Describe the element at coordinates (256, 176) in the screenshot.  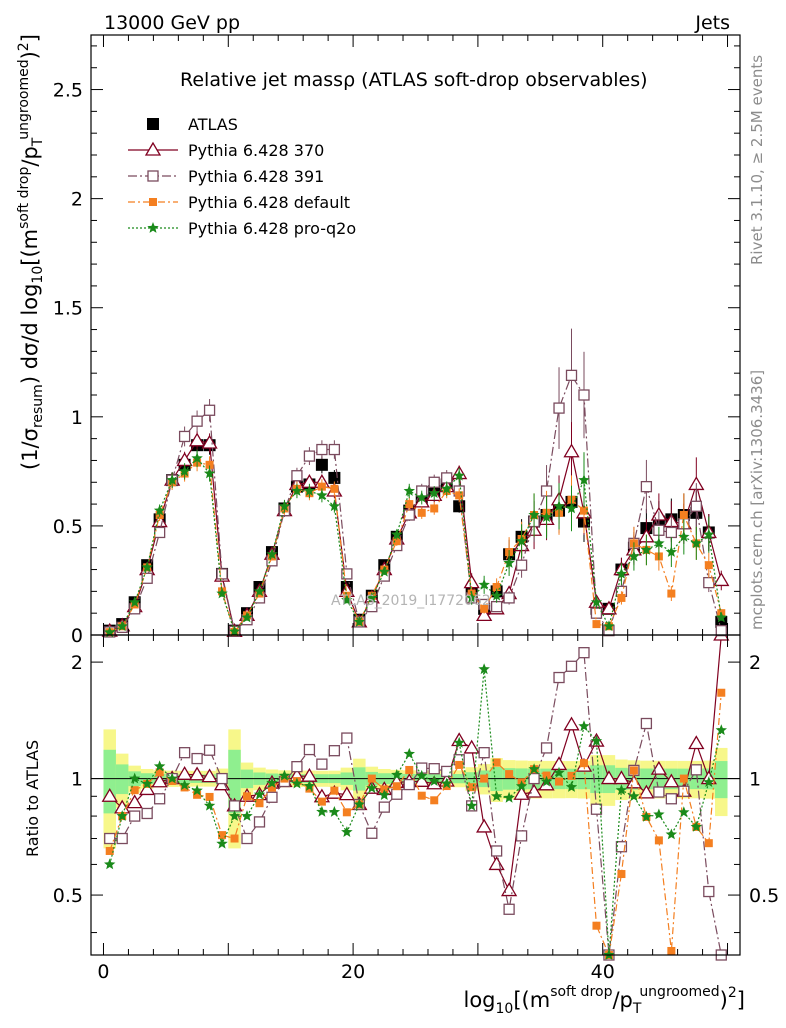
I see `legend-label: Pythia 6.428 391` at that location.